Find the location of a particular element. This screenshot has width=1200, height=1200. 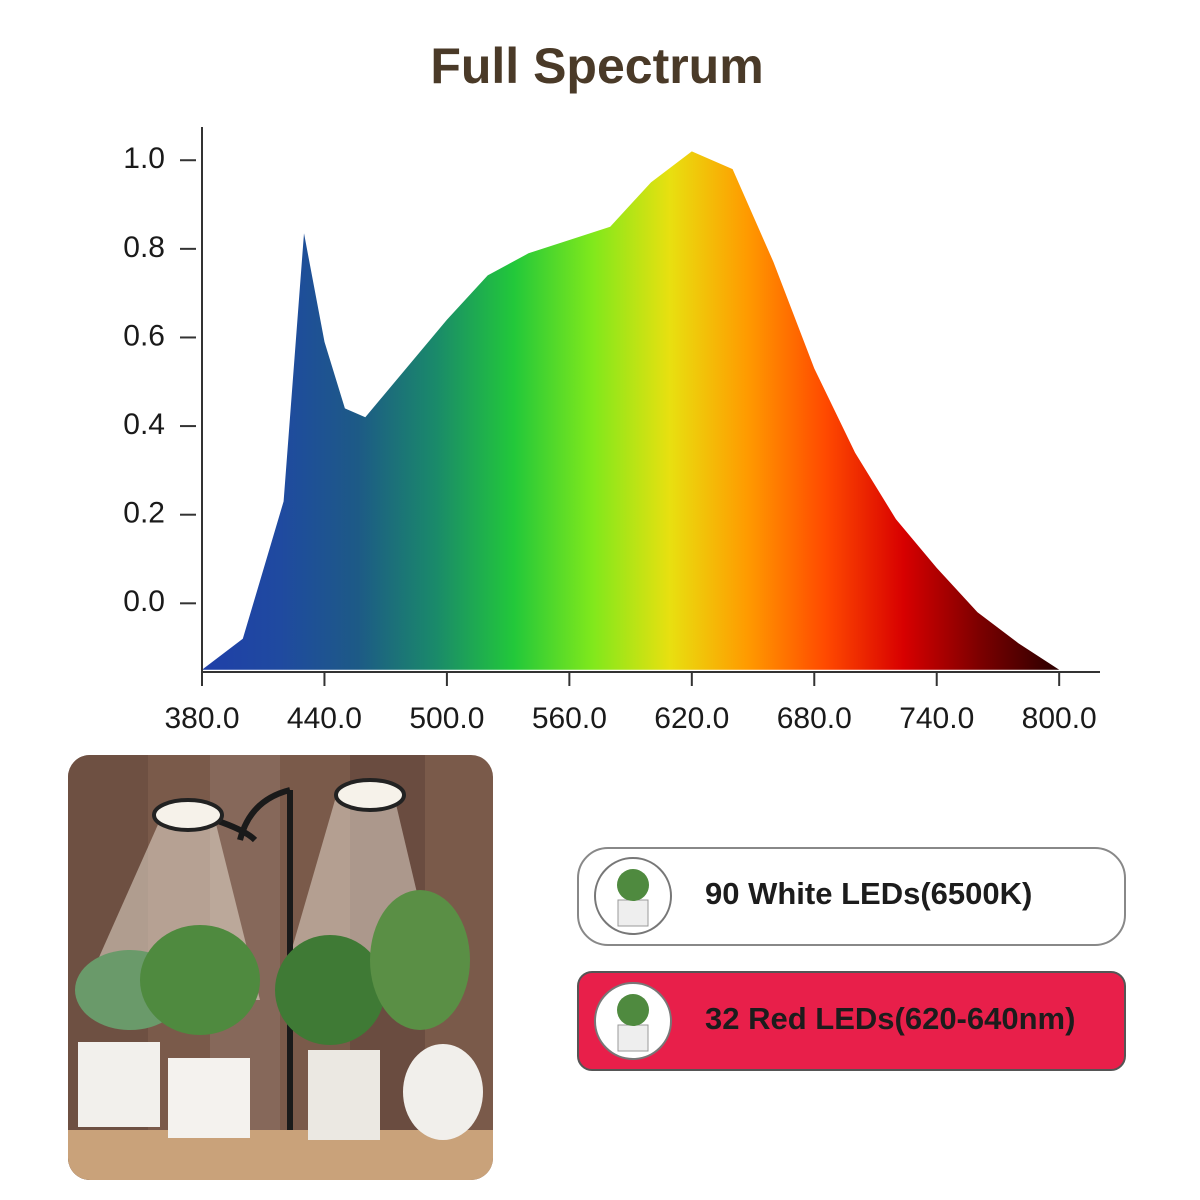

x-tick-label: 620.0 is located at coordinates (691, 718).